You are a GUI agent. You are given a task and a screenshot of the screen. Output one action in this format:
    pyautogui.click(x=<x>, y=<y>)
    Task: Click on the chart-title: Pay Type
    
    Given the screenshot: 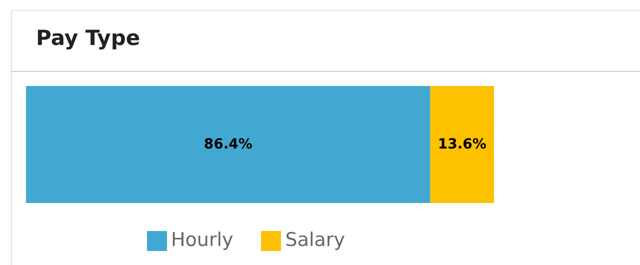 What is the action you would take?
    pyautogui.click(x=88, y=38)
    